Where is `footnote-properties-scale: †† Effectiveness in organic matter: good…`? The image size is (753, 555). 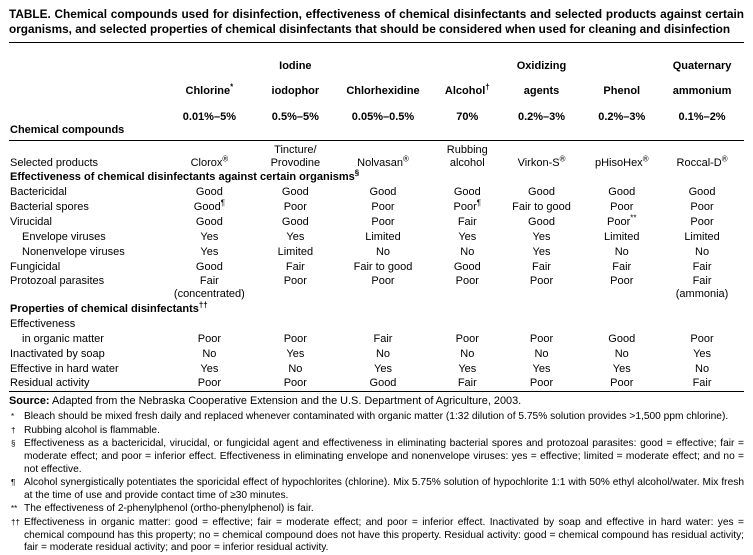 footnote-properties-scale: †† Effectiveness in organic matter: good… is located at coordinates (376, 536).